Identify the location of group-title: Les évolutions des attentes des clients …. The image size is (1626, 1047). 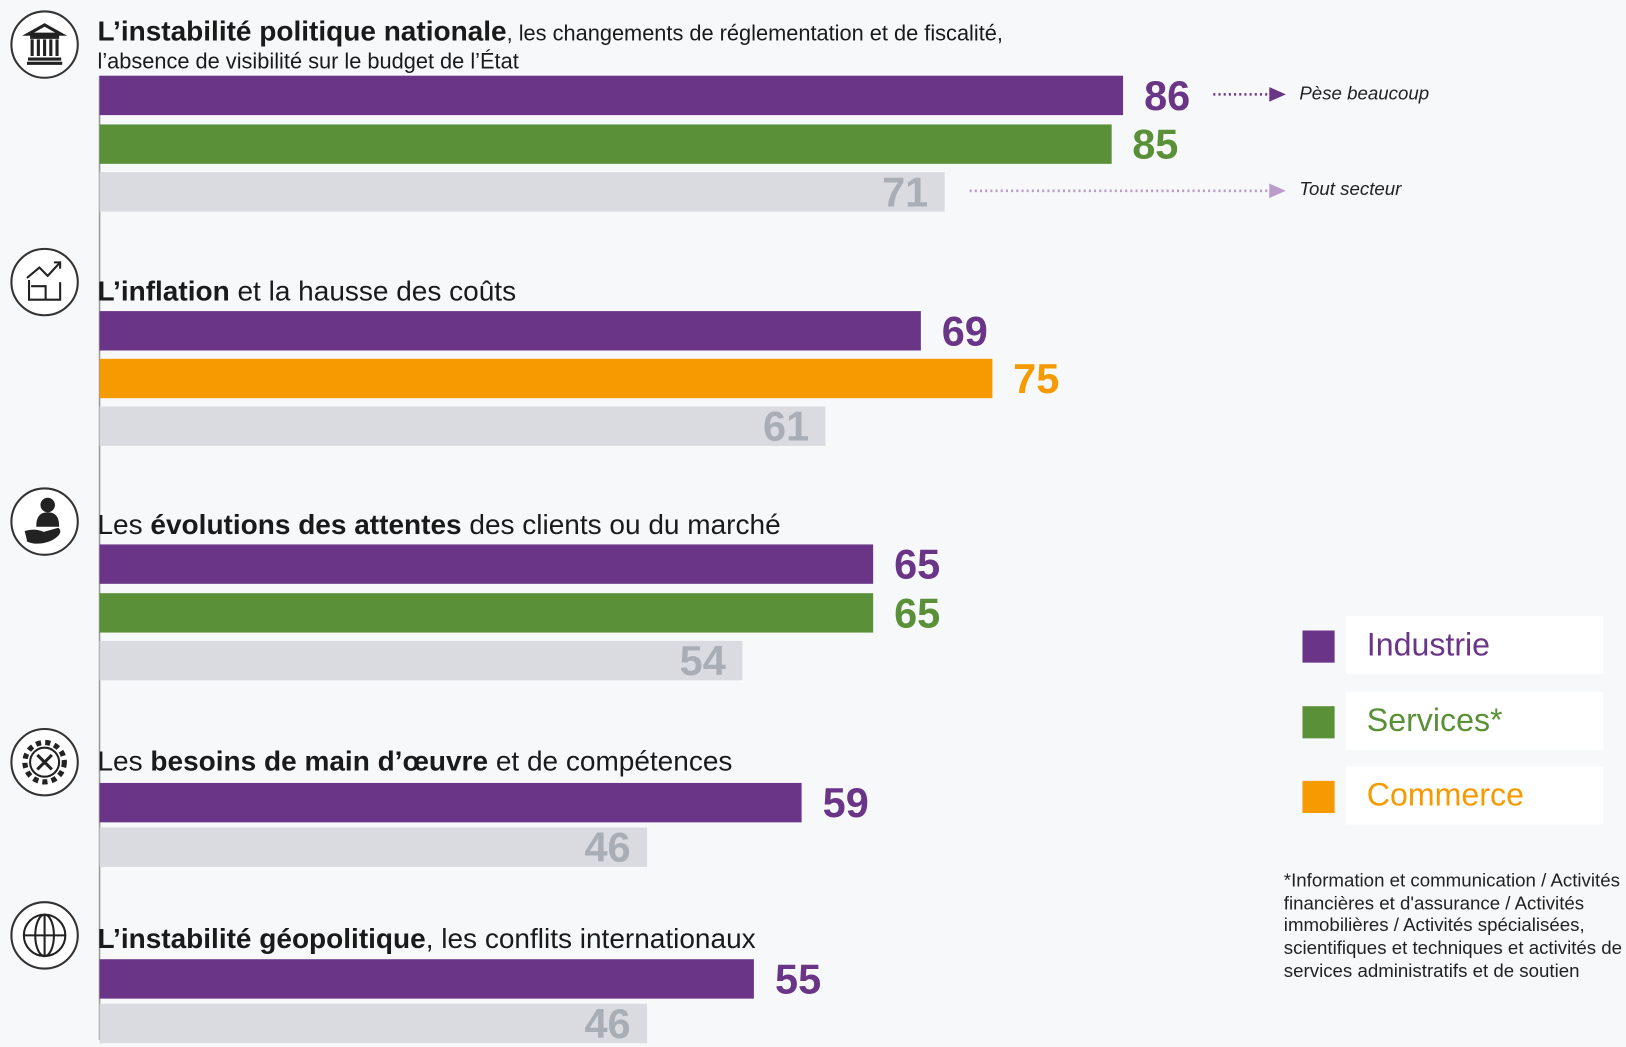
(438, 525).